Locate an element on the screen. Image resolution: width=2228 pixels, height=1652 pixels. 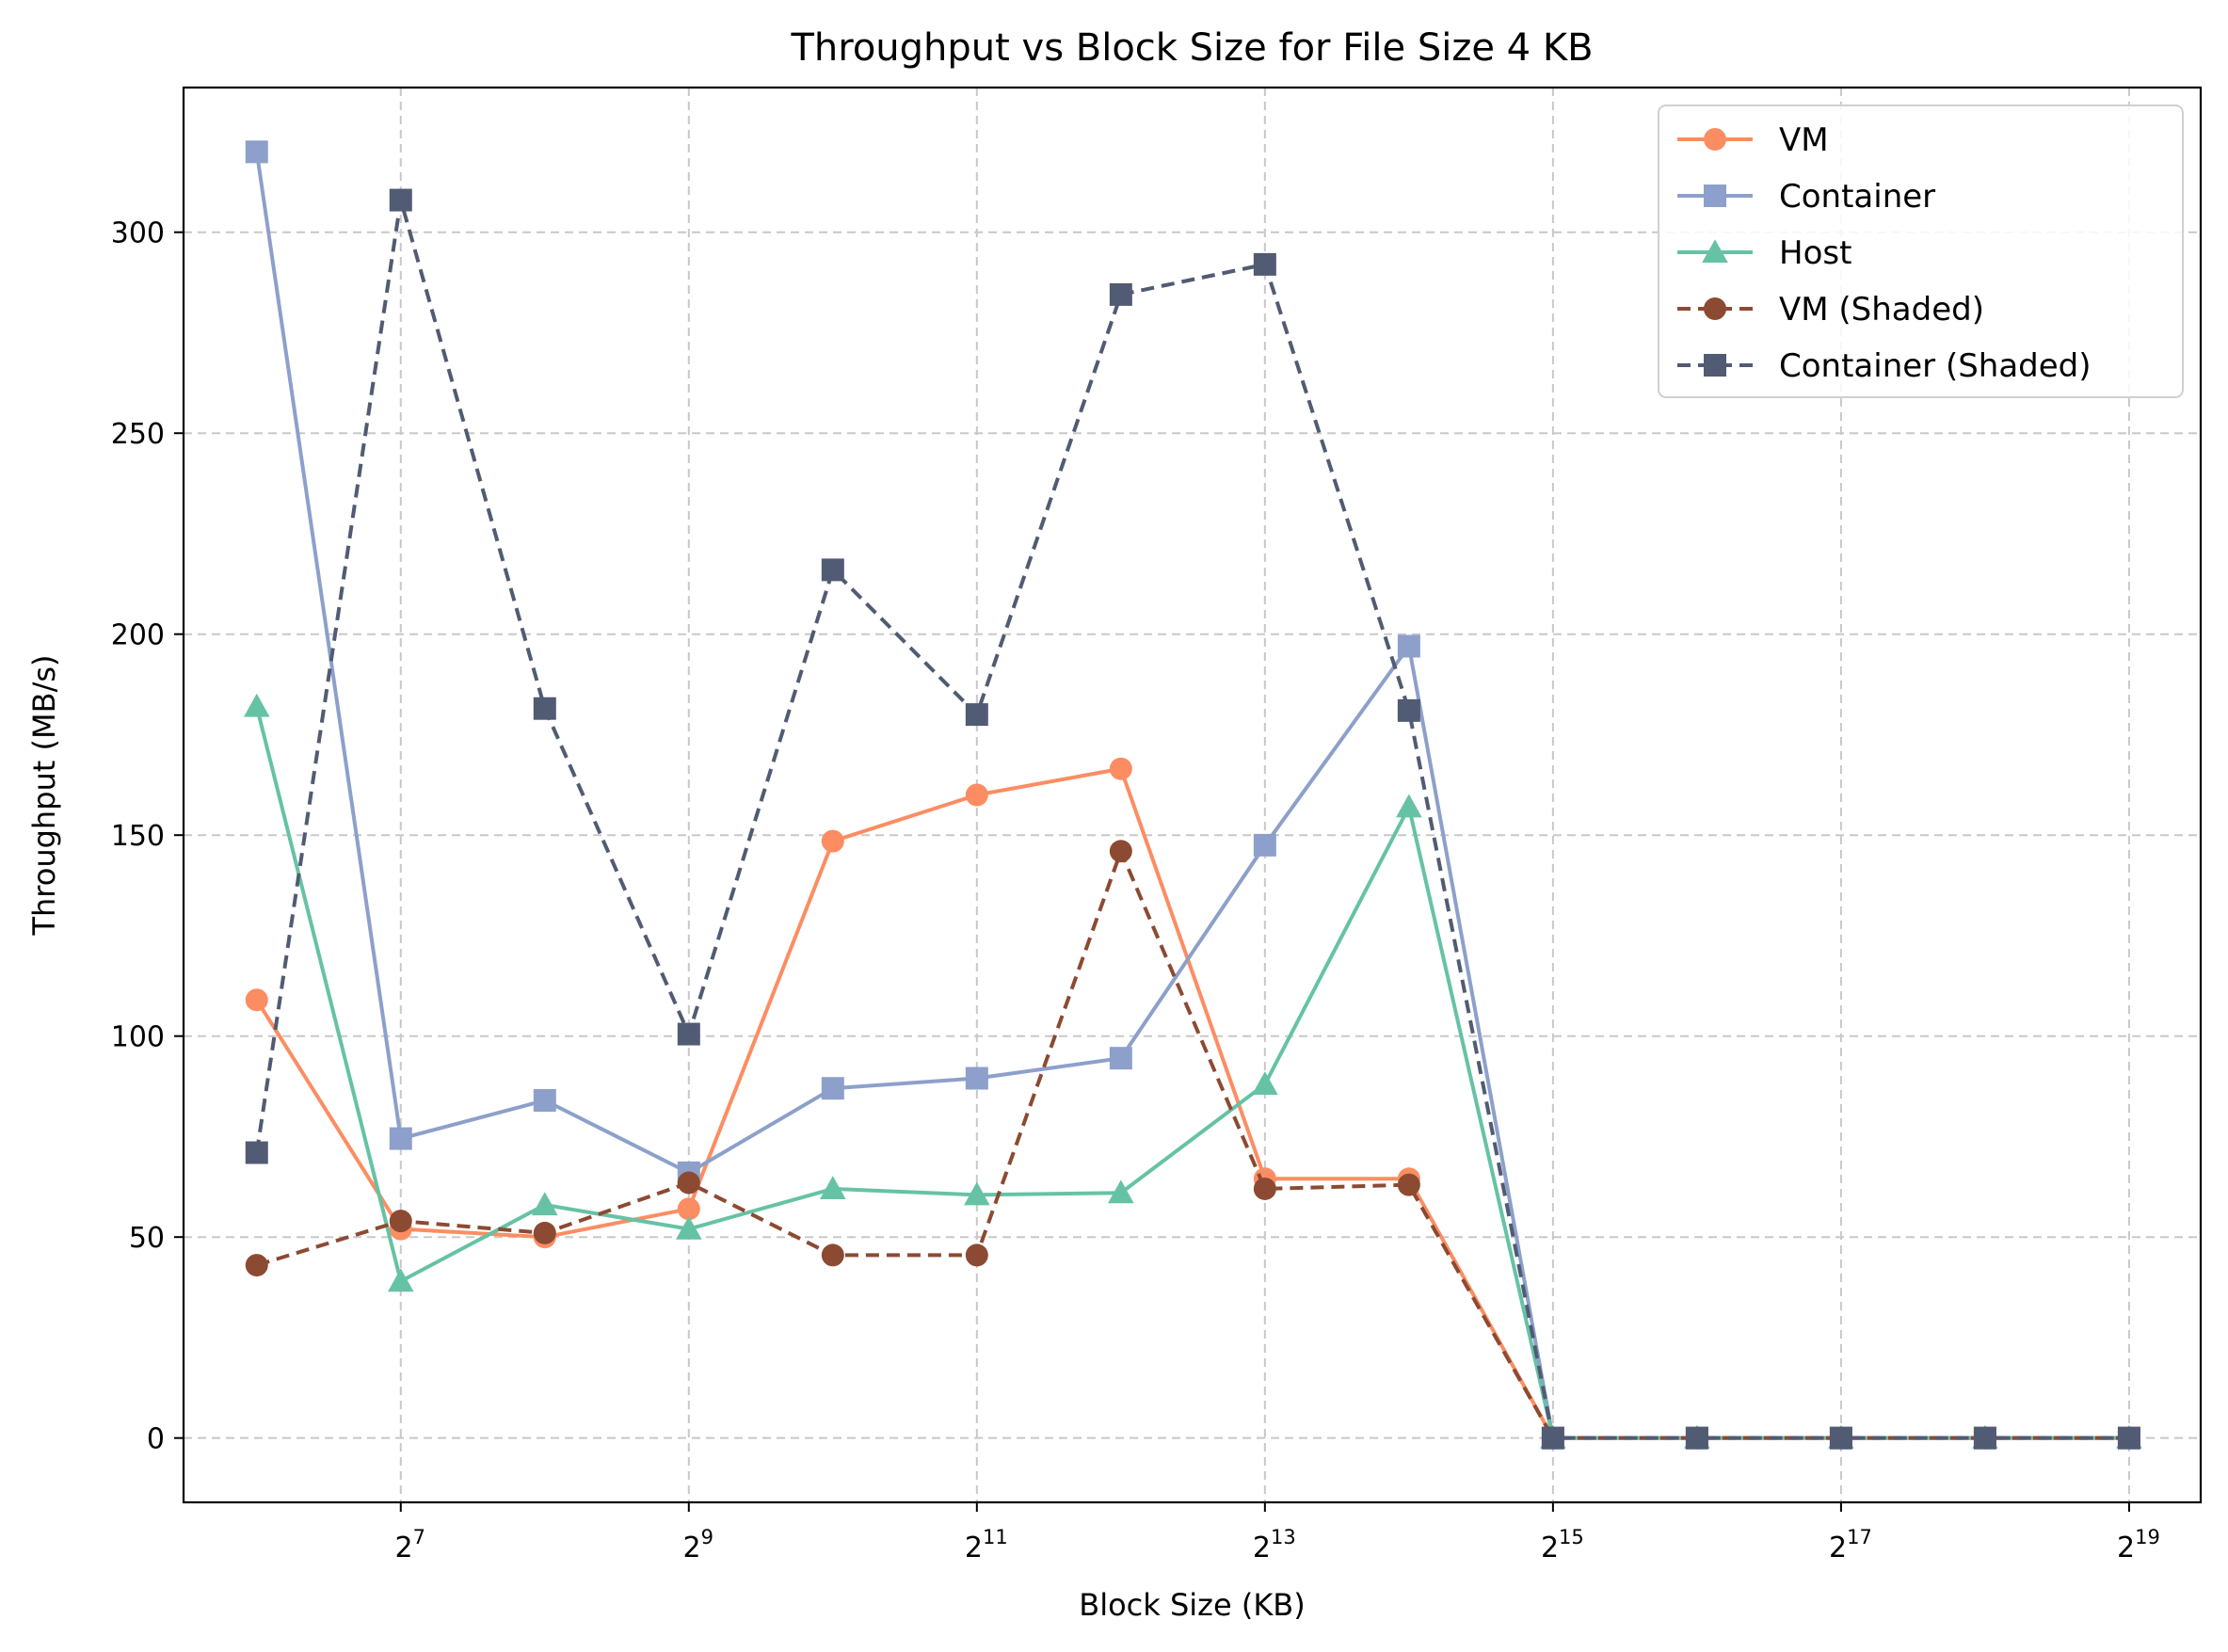
legend-item: Container is located at coordinates (1806, 197).